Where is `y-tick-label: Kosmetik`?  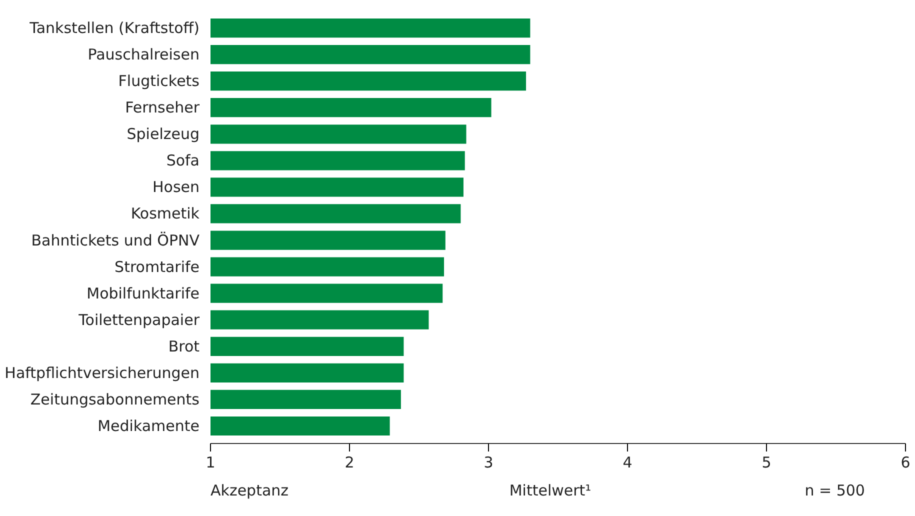
y-tick-label: Kosmetik is located at coordinates (165, 213).